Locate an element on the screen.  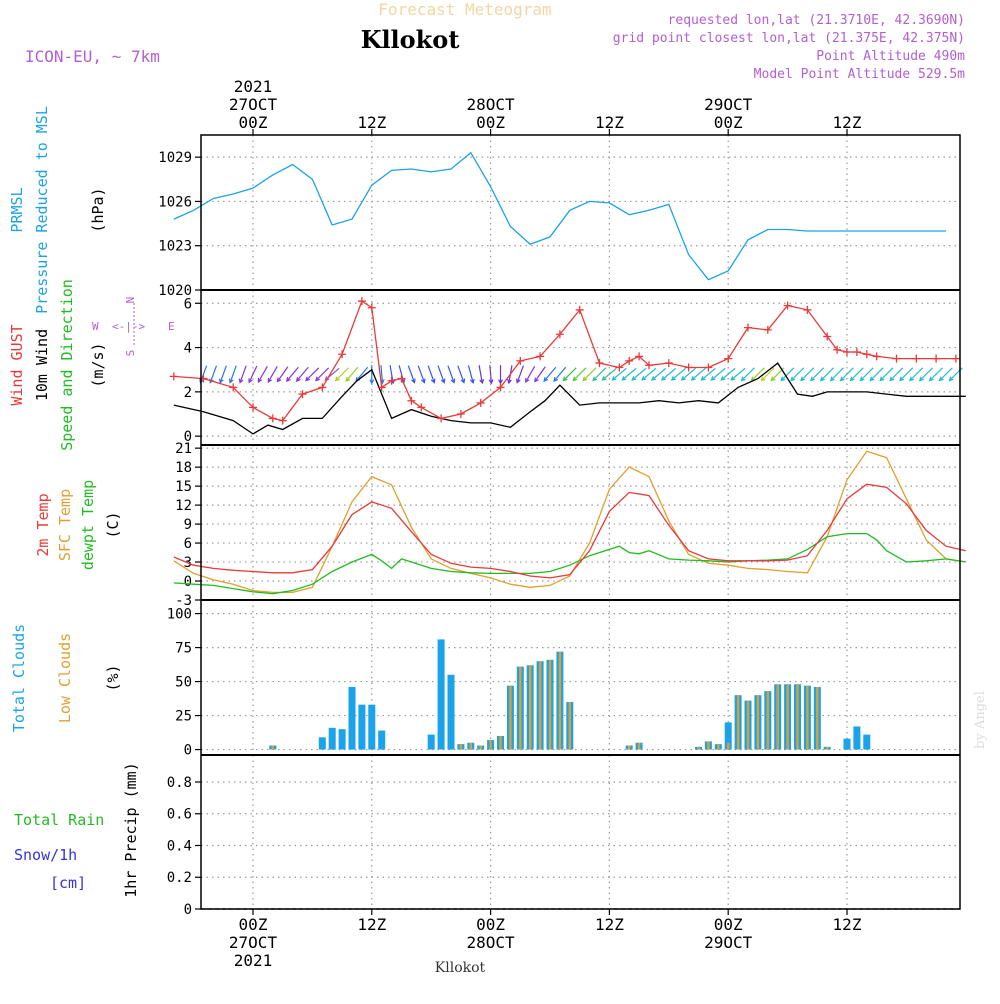
precip-axis-label: 1hr Precip (mm) is located at coordinates (131, 829).